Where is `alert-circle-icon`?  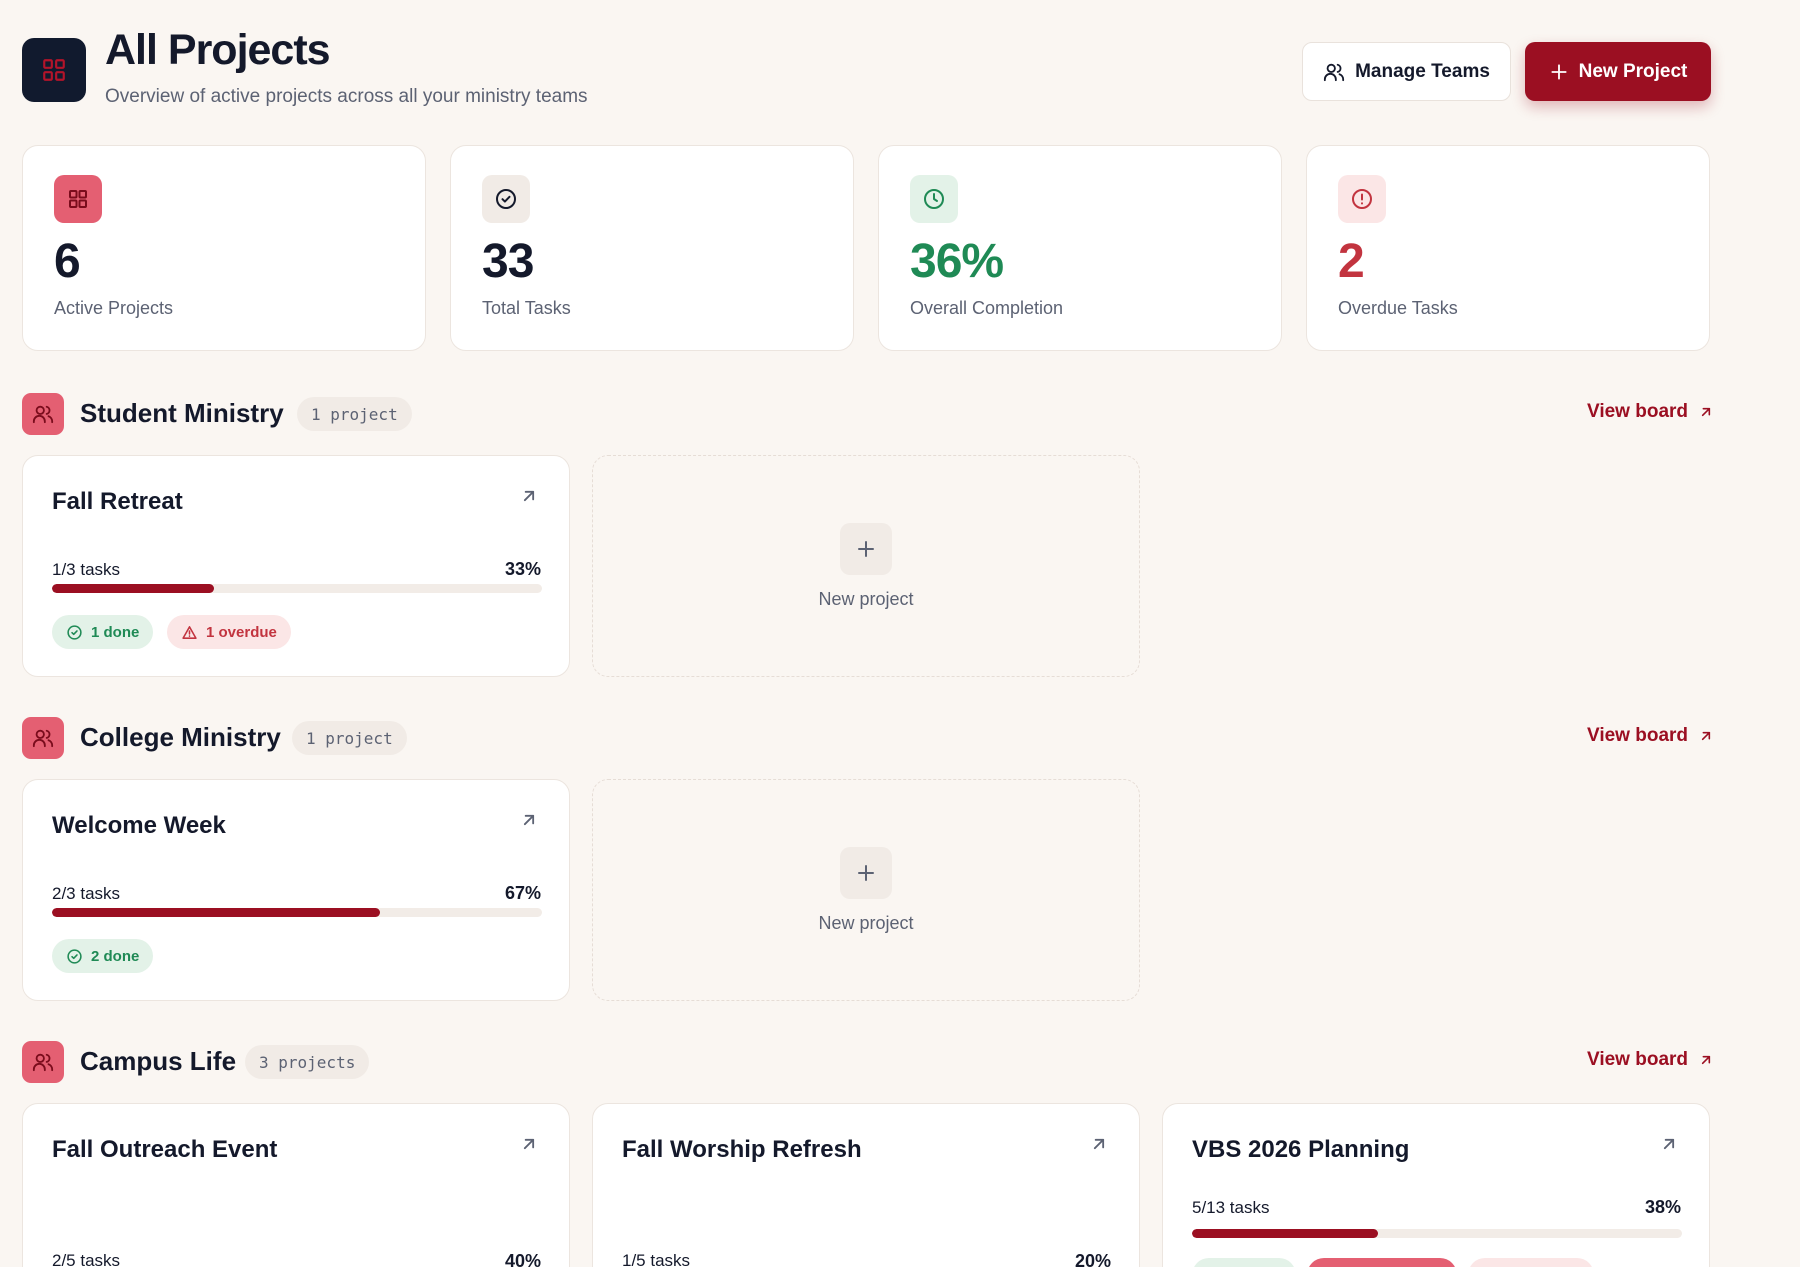
alert-circle-icon is located at coordinates (1362, 199).